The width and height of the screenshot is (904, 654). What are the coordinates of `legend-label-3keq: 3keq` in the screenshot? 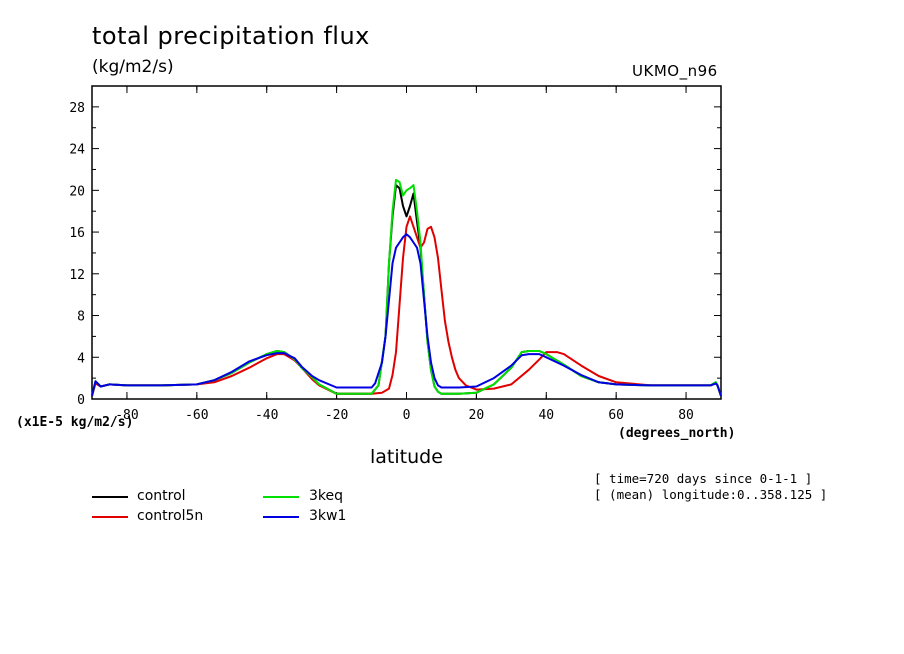 It's located at (326, 496).